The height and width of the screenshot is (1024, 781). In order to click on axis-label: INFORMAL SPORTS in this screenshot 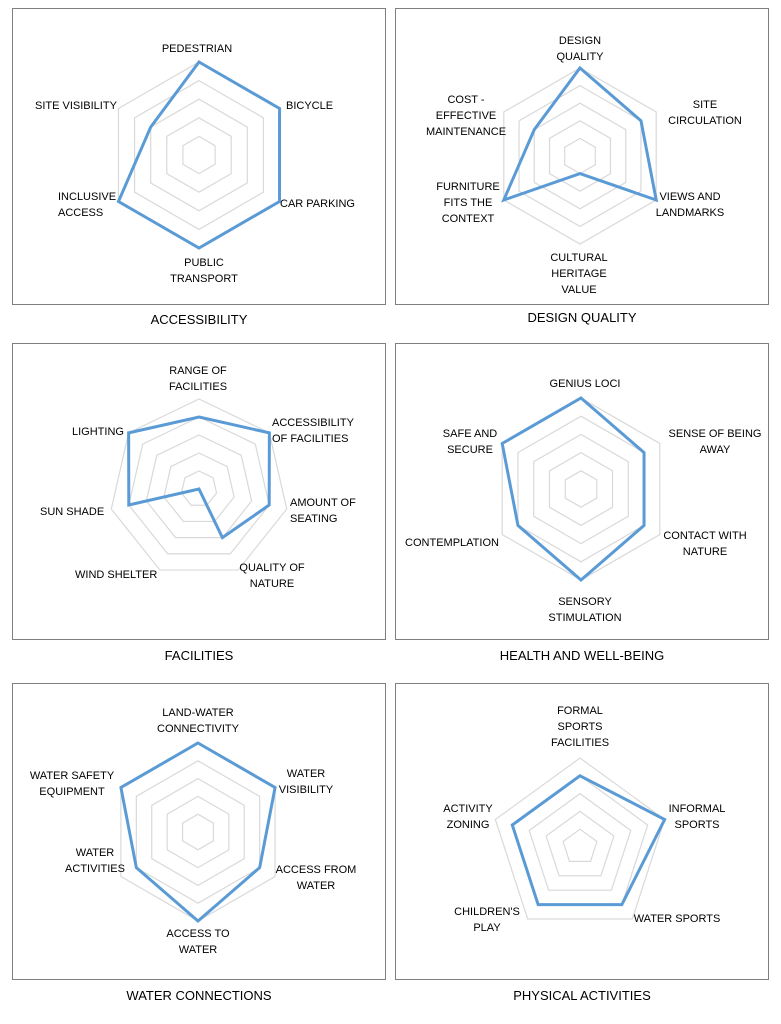, I will do `click(697, 817)`.